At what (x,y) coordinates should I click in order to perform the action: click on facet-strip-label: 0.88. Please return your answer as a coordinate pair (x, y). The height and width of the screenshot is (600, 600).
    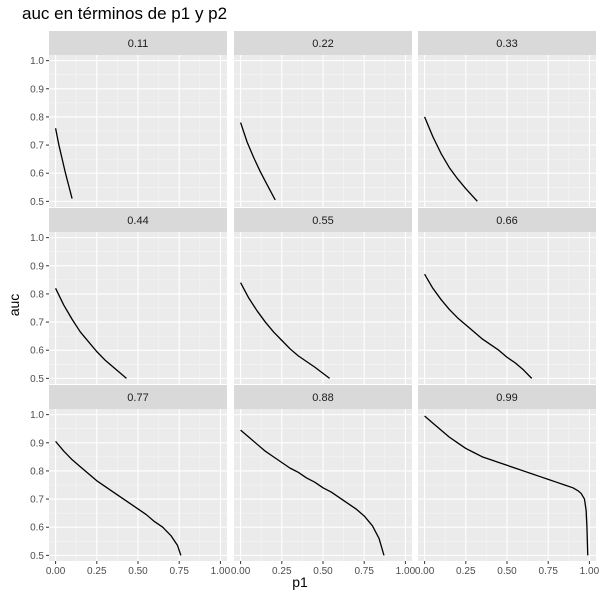
    Looking at the image, I should click on (322, 398).